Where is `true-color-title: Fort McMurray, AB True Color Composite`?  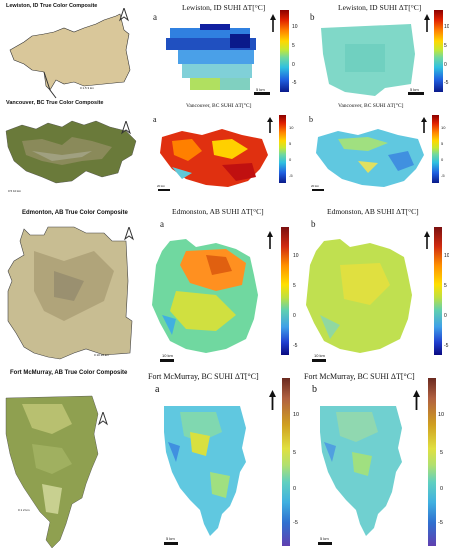
true-color-title: Fort McMurray, AB True Color Composite is located at coordinates (69, 373).